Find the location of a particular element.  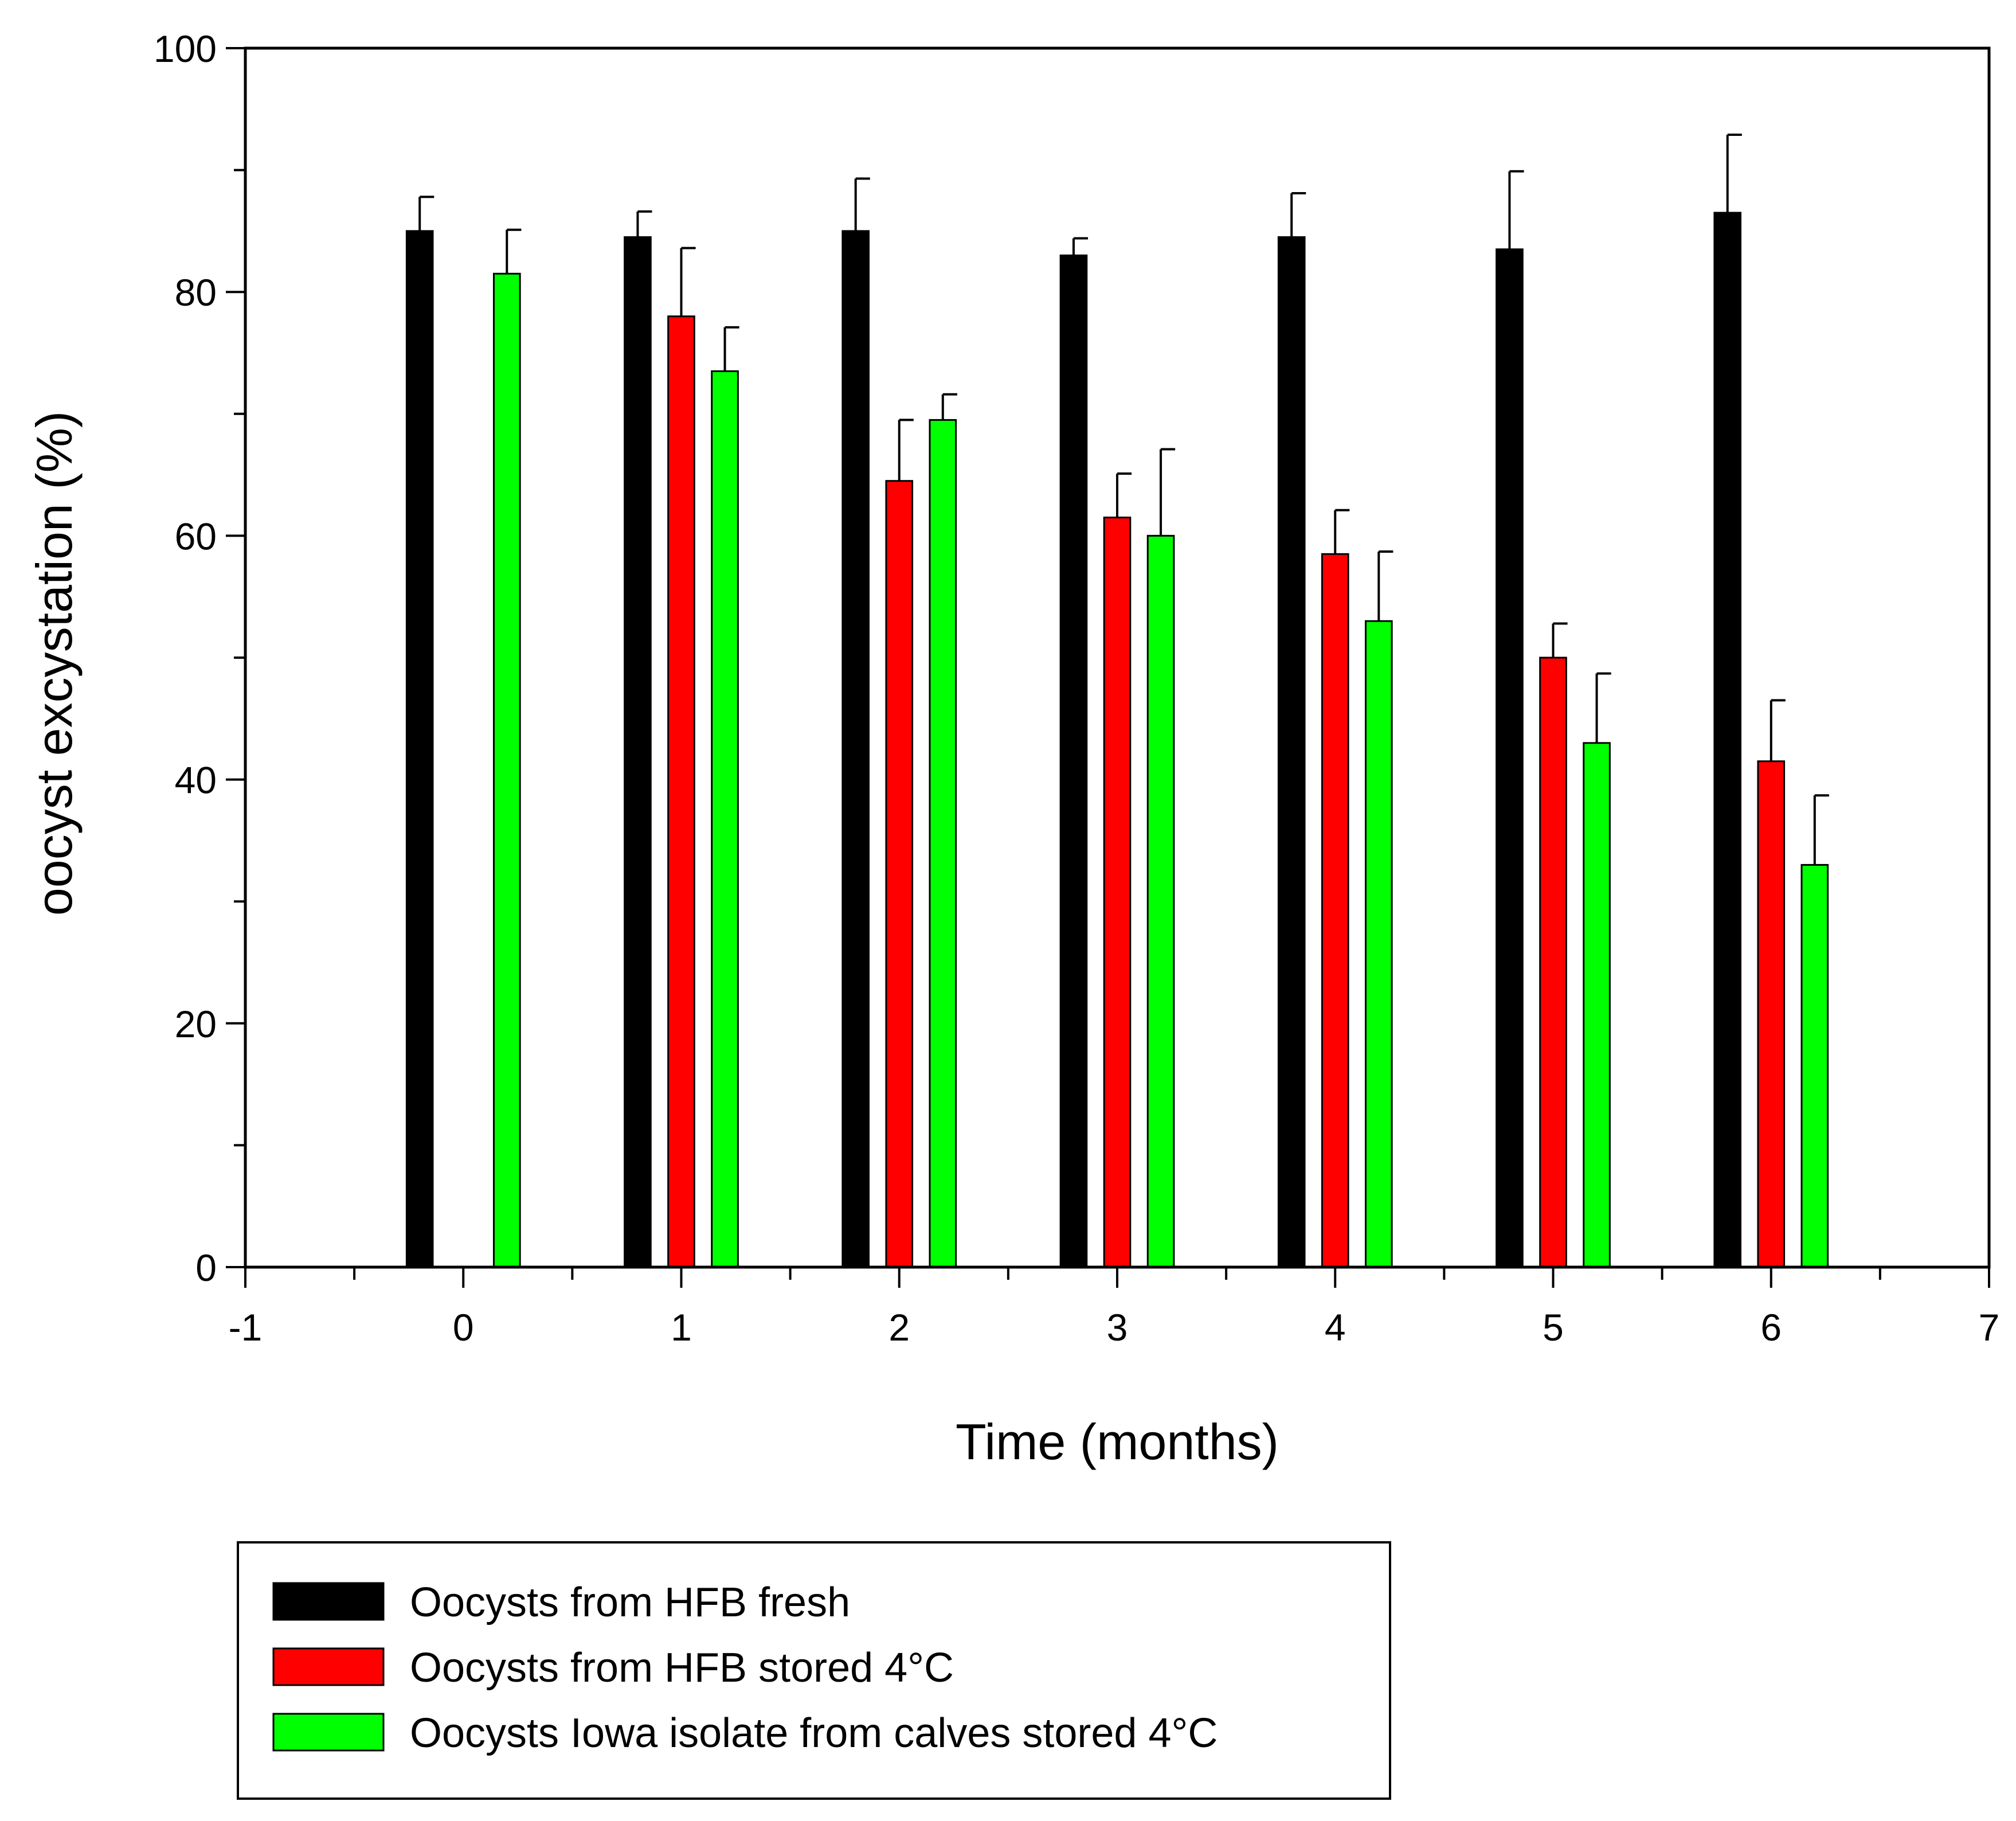

legend-label: Oocysts from HFB stored 4°C is located at coordinates (682, 1668).